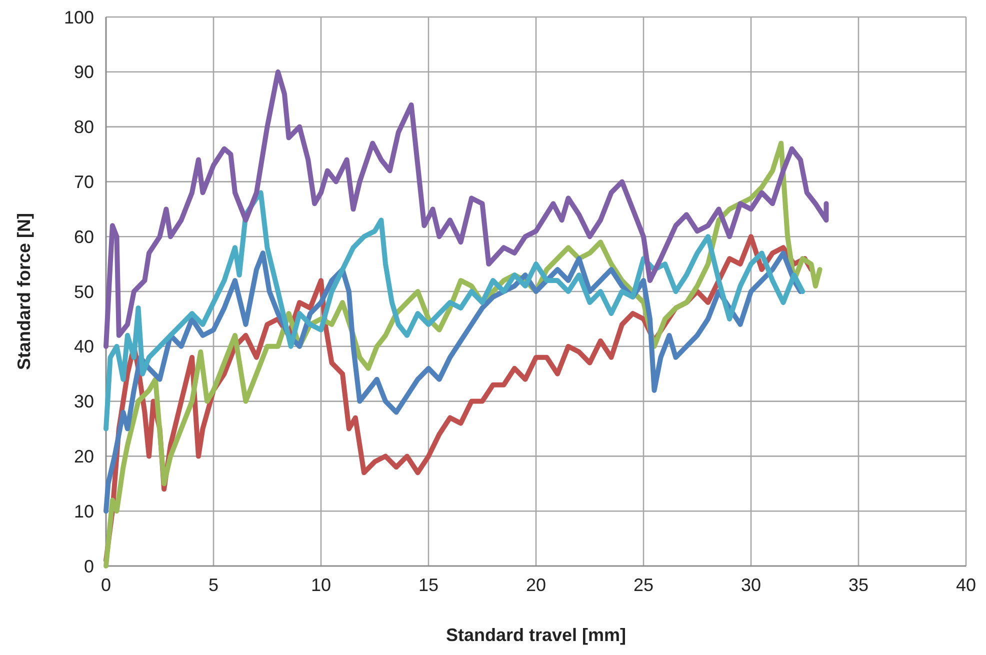  I want to click on y-tick-label: 60, so click(84, 236).